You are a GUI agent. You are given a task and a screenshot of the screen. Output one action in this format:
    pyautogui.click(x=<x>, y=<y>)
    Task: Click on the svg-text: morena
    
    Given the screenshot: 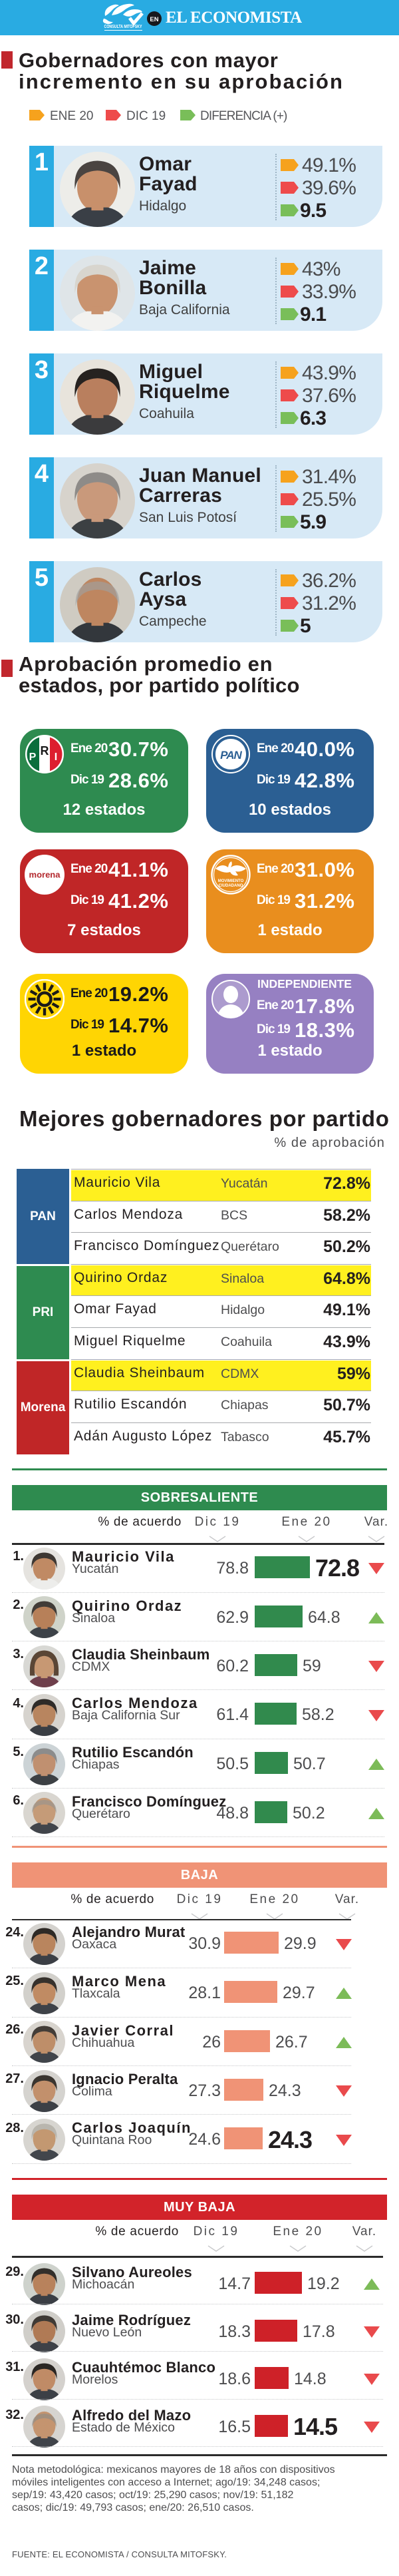 What is the action you would take?
    pyautogui.click(x=45, y=875)
    